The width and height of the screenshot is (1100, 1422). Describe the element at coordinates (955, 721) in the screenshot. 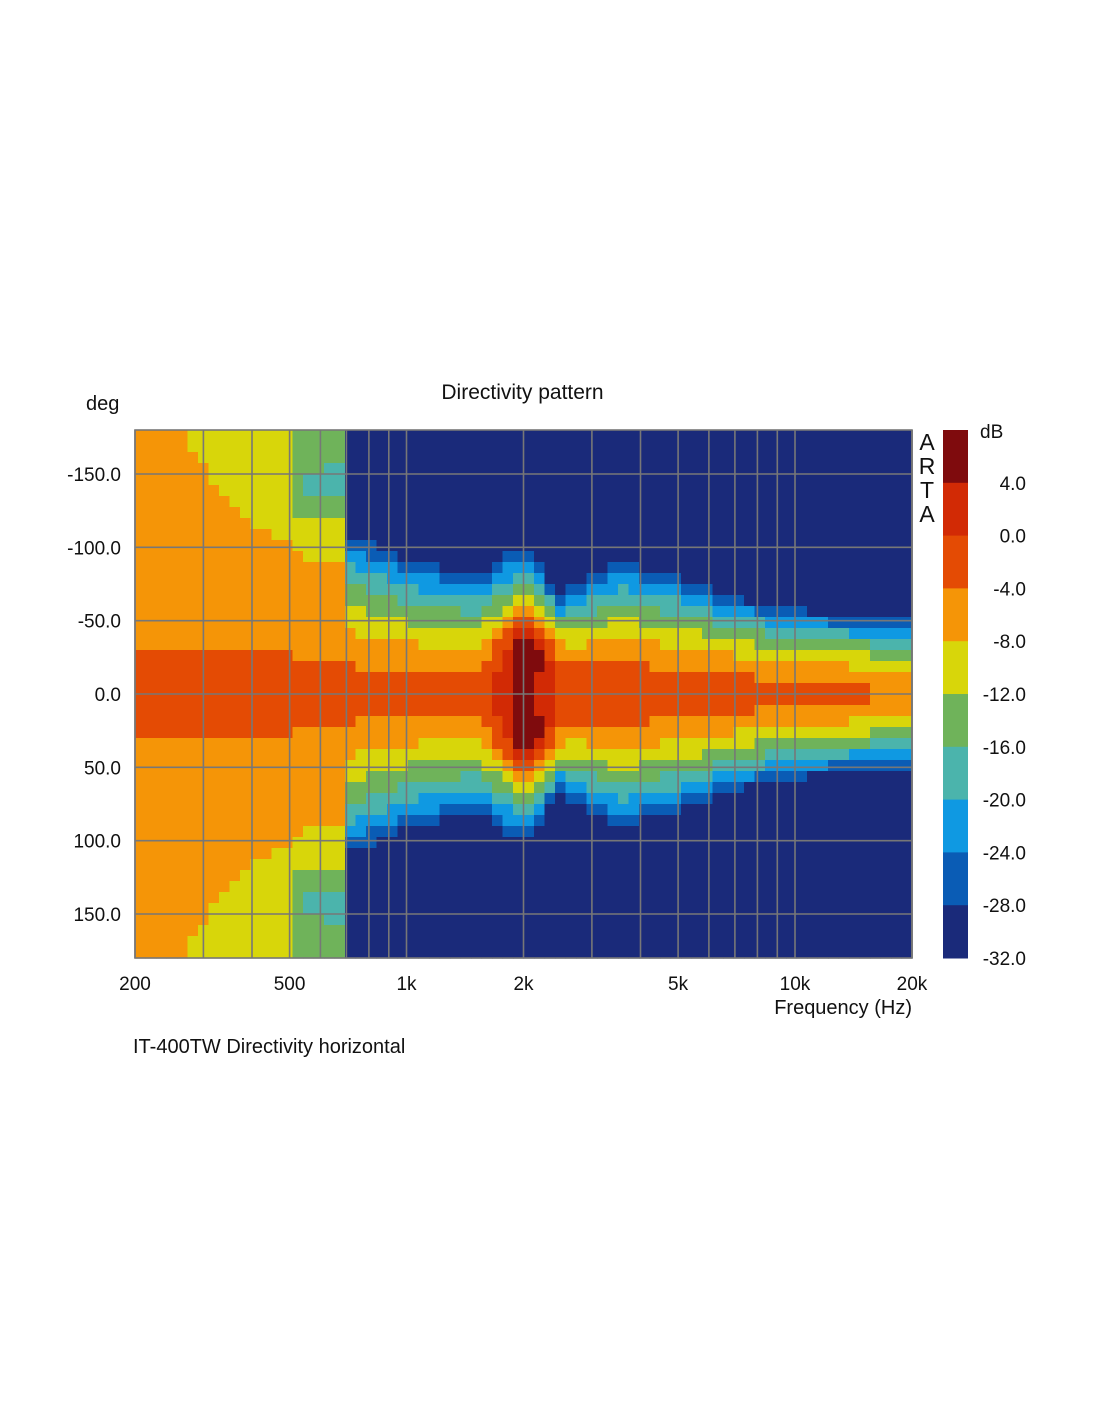

I see `colorbar-band` at that location.